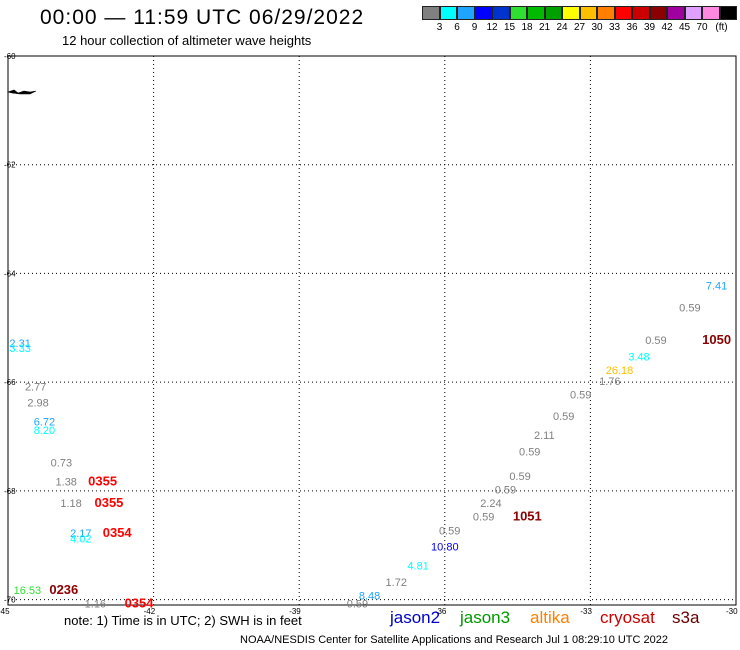 This screenshot has width=740, height=650. Describe the element at coordinates (667, 27) in the screenshot. I see `color-bar-tick: 42` at that location.